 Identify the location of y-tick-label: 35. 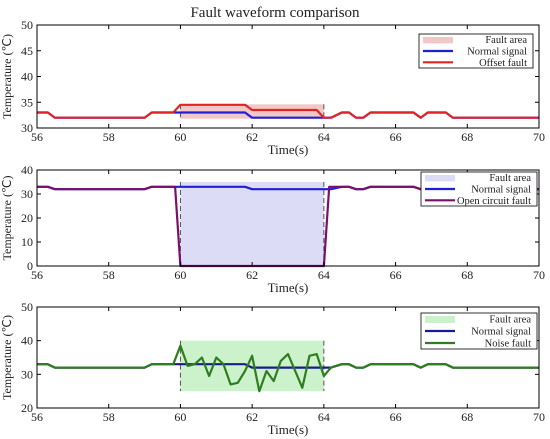
(27, 102).